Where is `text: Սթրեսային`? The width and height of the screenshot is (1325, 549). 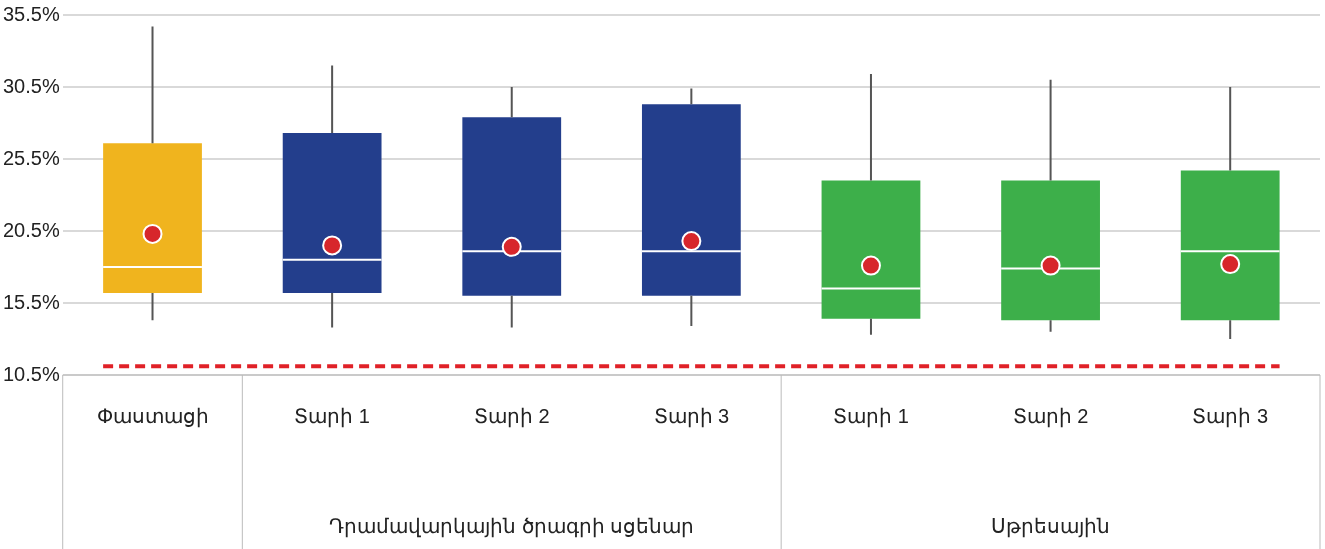
text: Սթրեսային is located at coordinates (1051, 526).